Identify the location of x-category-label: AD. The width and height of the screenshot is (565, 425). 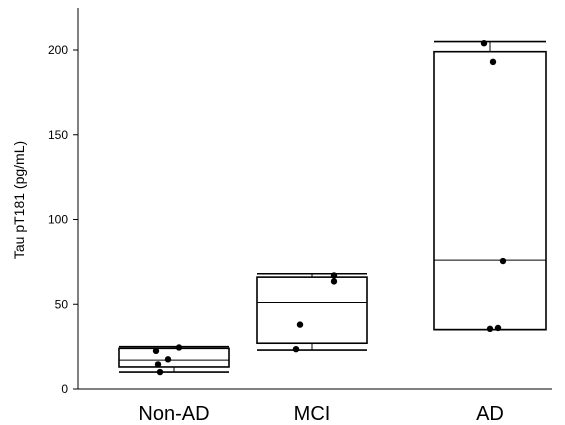
(490, 414).